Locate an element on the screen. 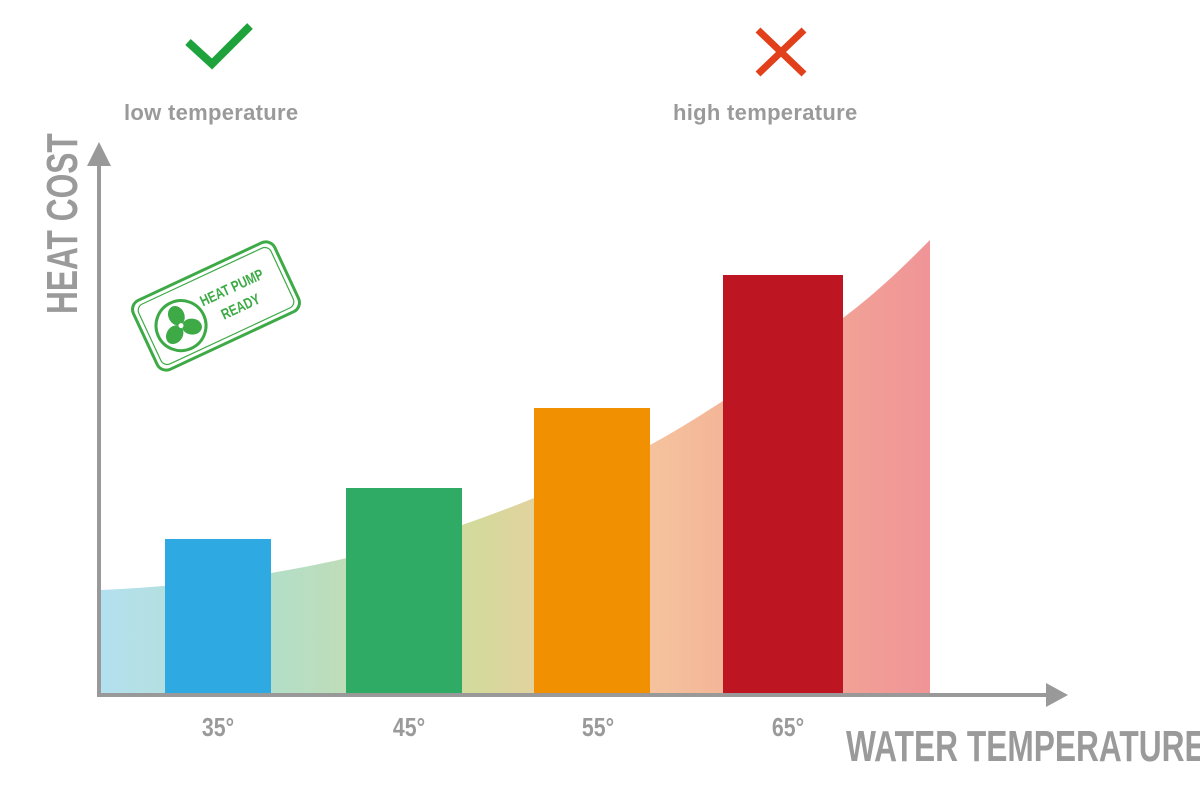 The width and height of the screenshot is (1200, 795). fan-icon is located at coordinates (181, 326).